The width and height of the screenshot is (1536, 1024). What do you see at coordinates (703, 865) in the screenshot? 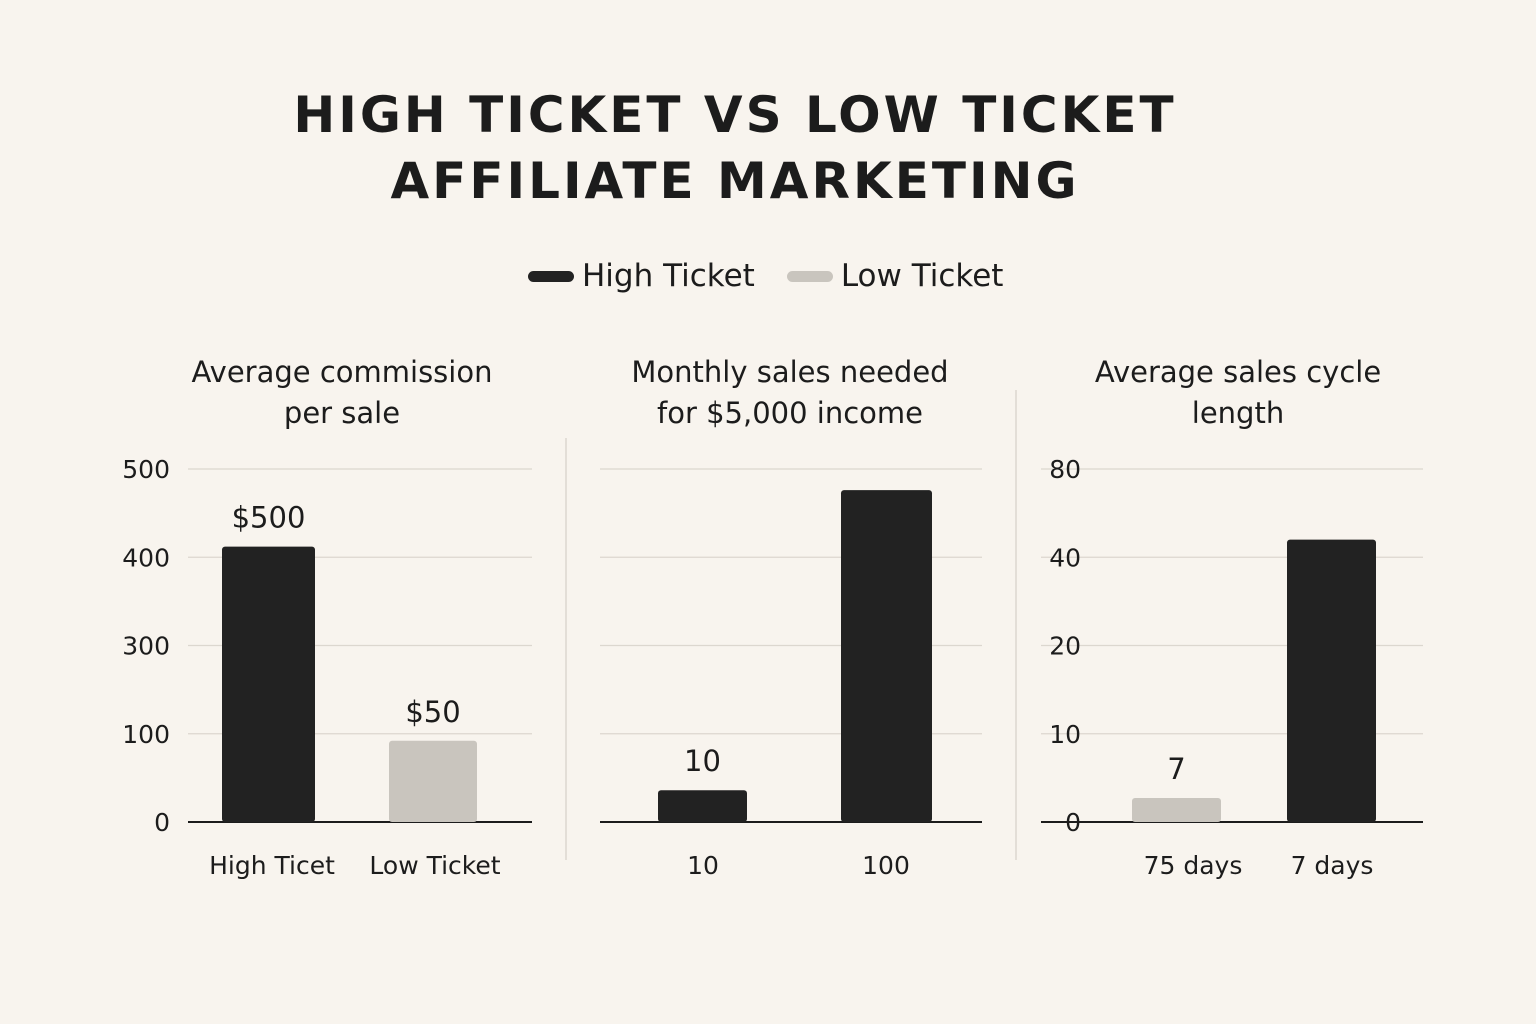
I see `category-label: 10` at bounding box center [703, 865].